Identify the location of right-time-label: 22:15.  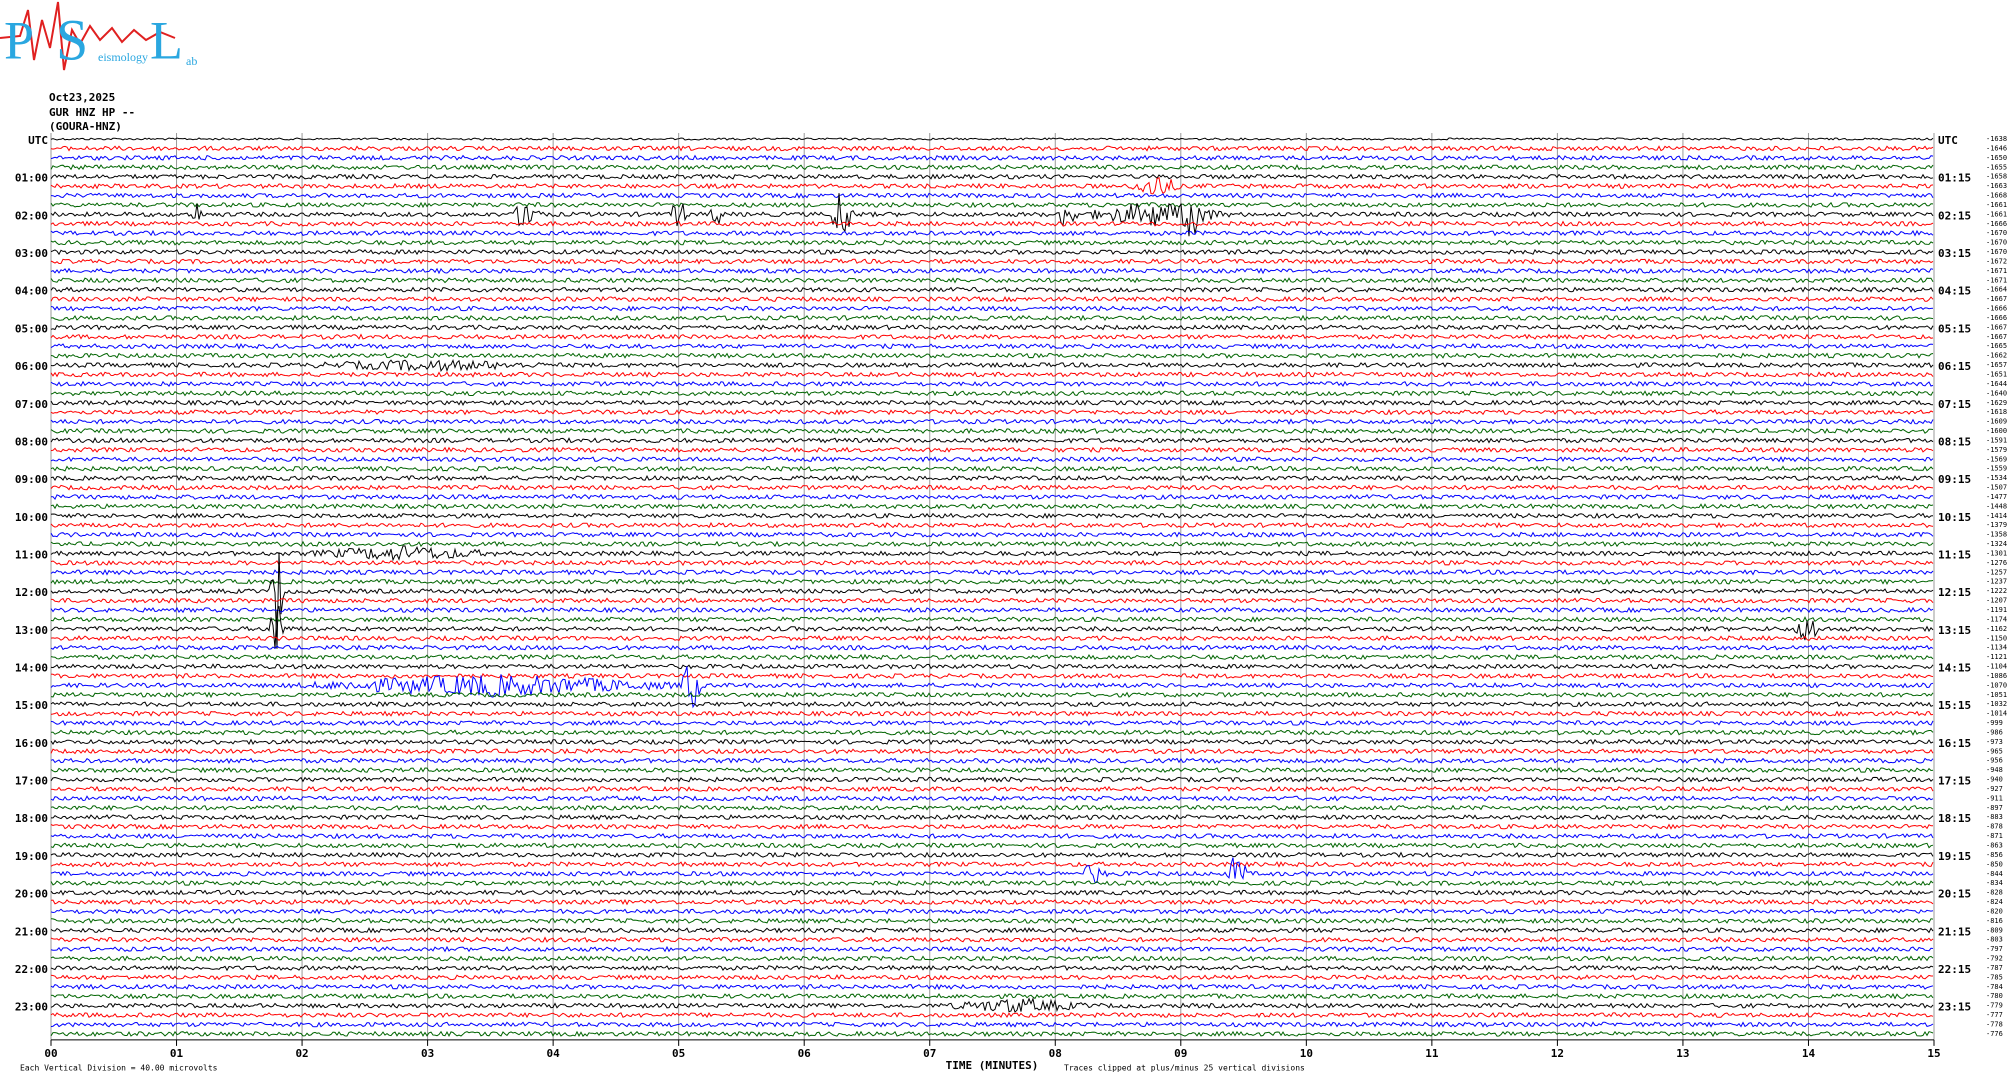
(1954, 969).